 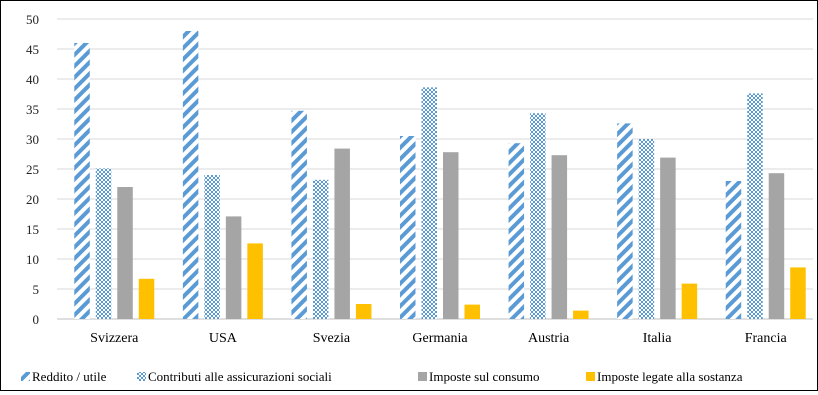 What do you see at coordinates (484, 376) in the screenshot?
I see `legend-label: Imposte sul consumo` at bounding box center [484, 376].